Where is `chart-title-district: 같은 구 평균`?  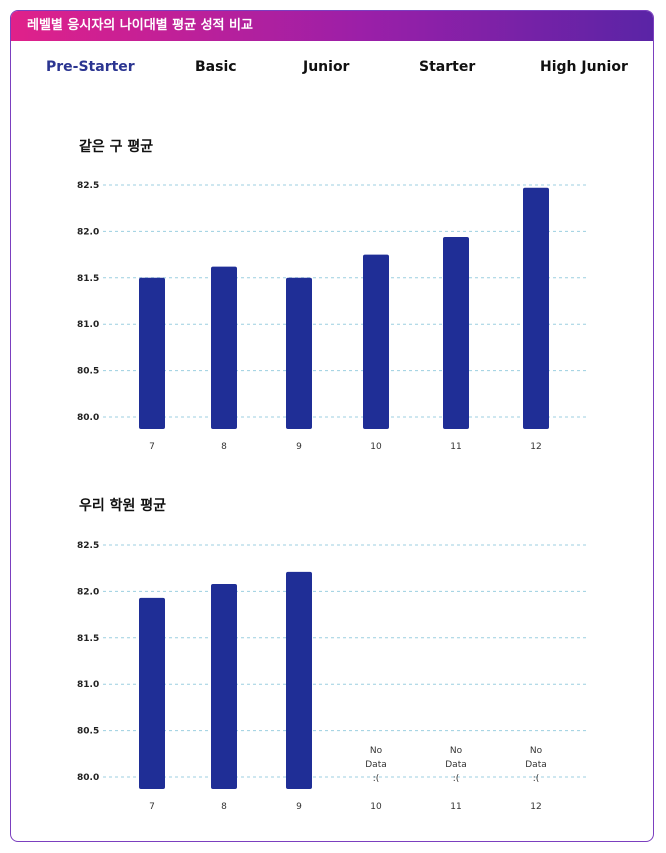 chart-title-district: 같은 구 평균 is located at coordinates (116, 147).